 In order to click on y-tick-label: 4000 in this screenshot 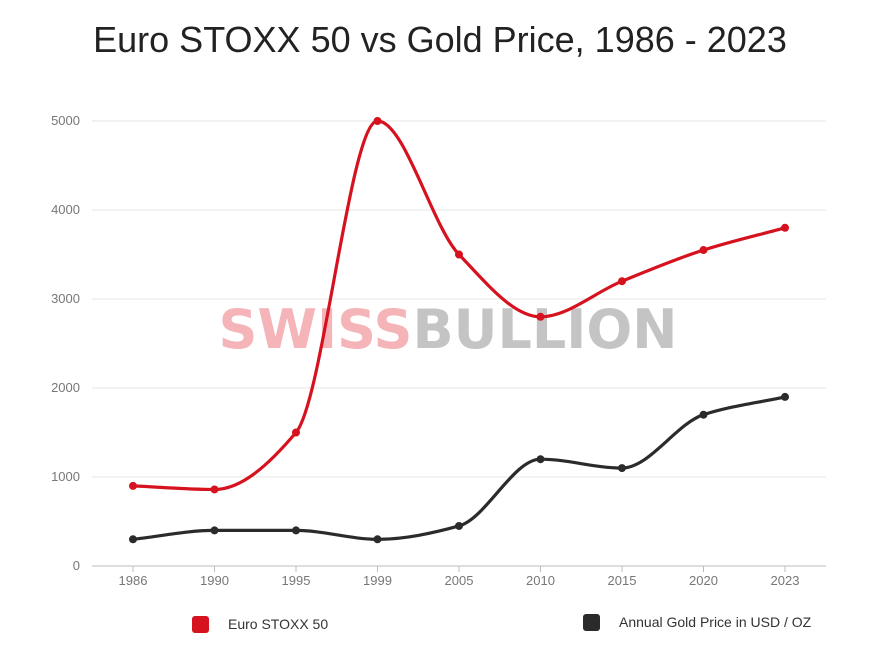, I will do `click(65, 209)`.